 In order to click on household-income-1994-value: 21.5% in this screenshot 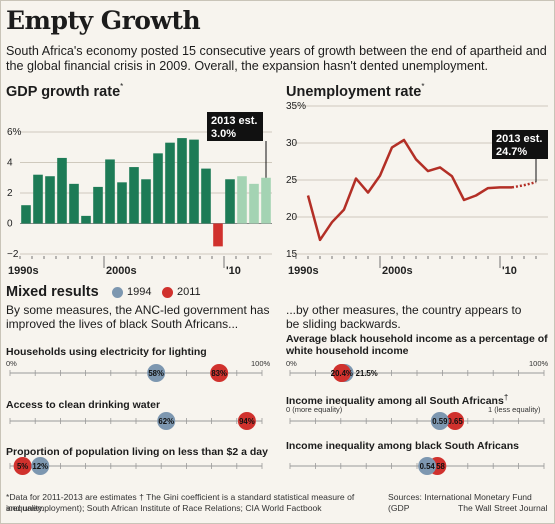, I will do `click(367, 373)`.